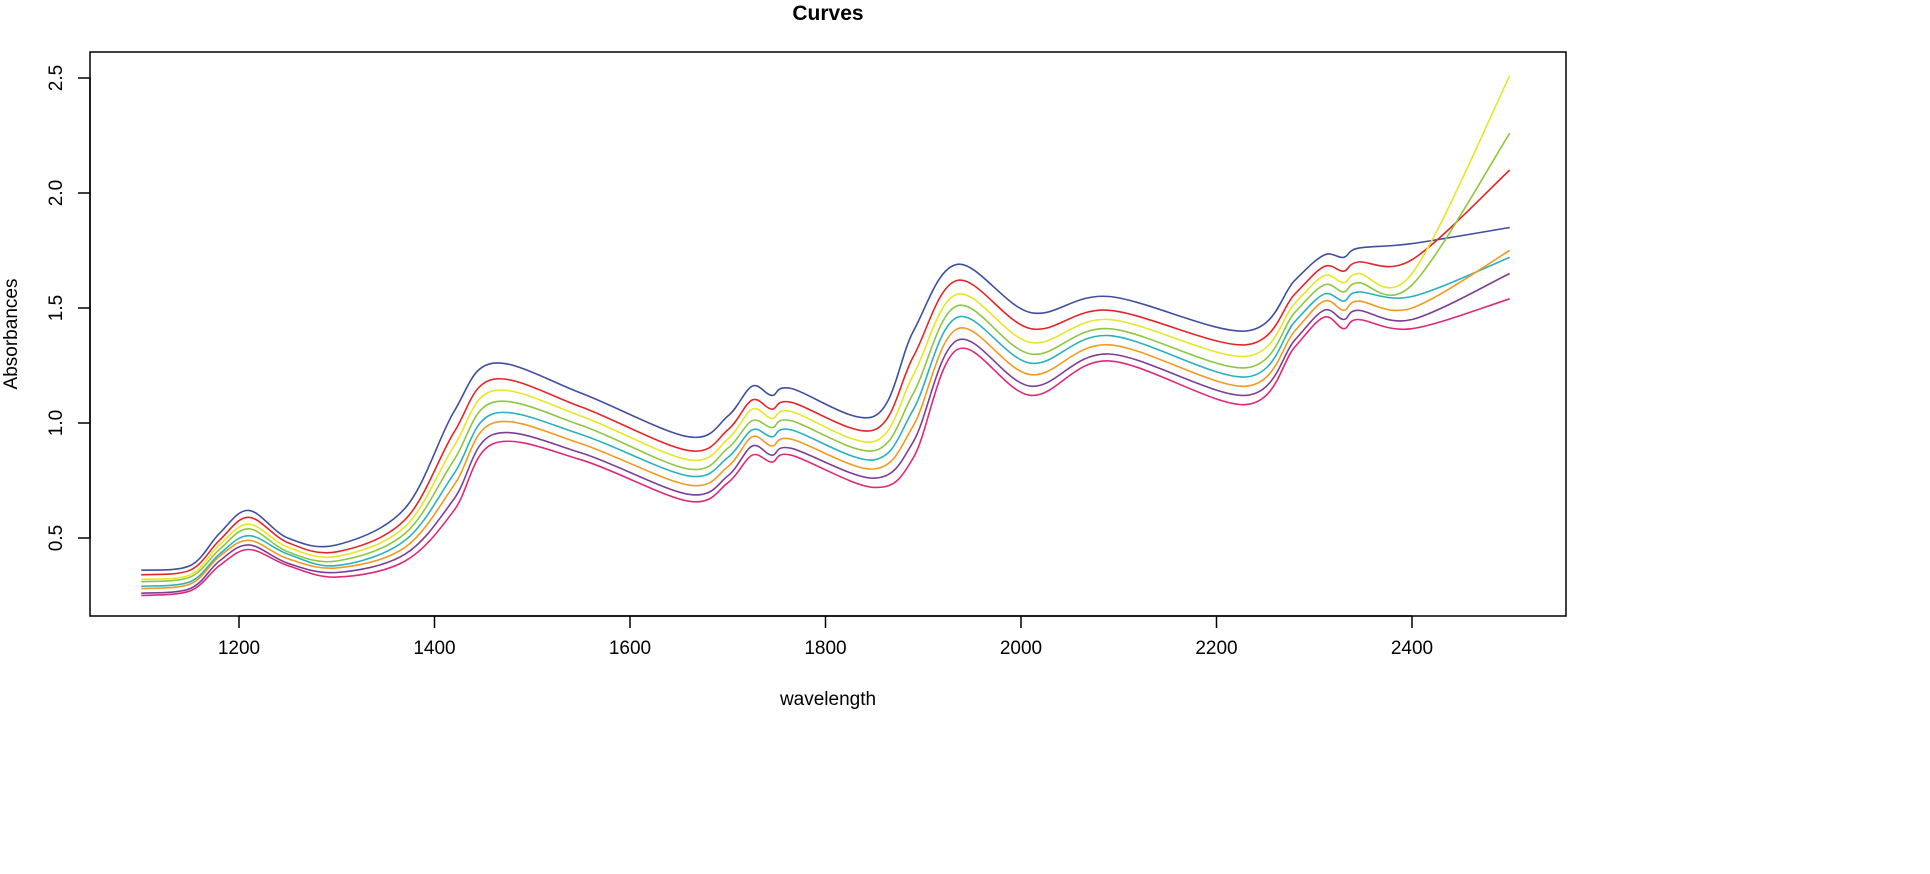 The height and width of the screenshot is (874, 1930). What do you see at coordinates (56, 538) in the screenshot?
I see `y-tick-label: 0.5` at bounding box center [56, 538].